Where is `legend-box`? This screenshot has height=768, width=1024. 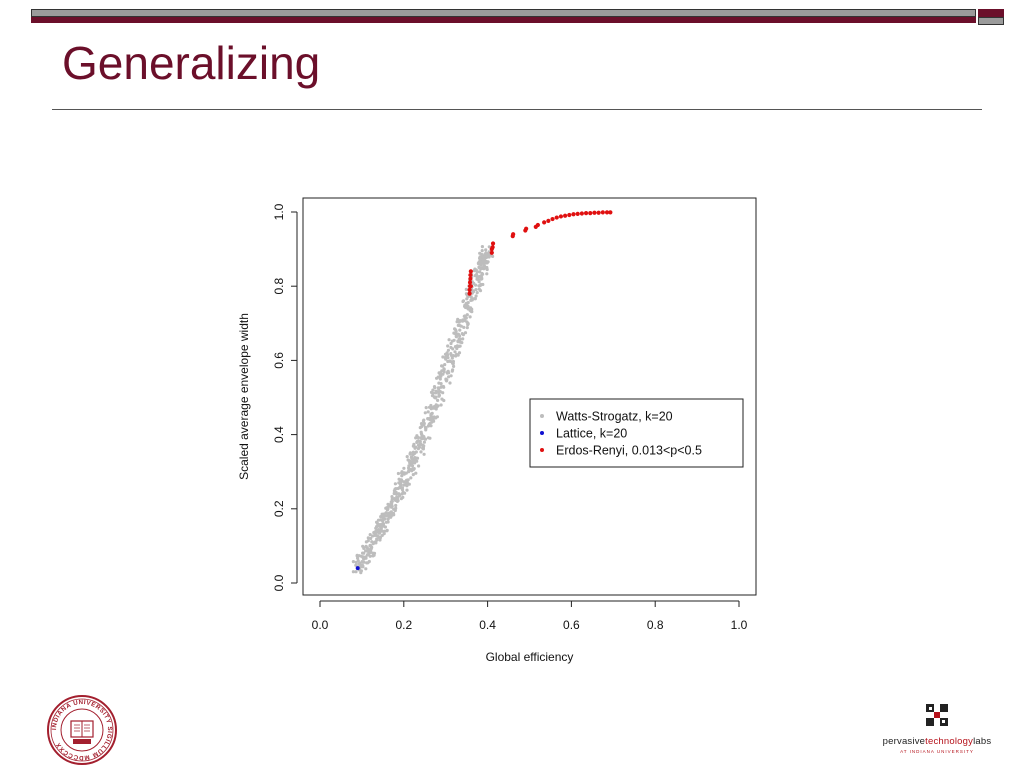
legend-box is located at coordinates (636, 433).